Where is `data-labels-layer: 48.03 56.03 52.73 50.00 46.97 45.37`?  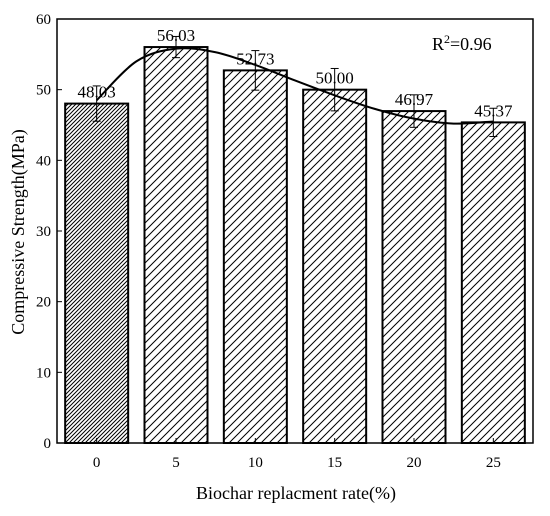 data-labels-layer: 48.03 56.03 52.73 50.00 46.97 45.37 is located at coordinates (295, 73).